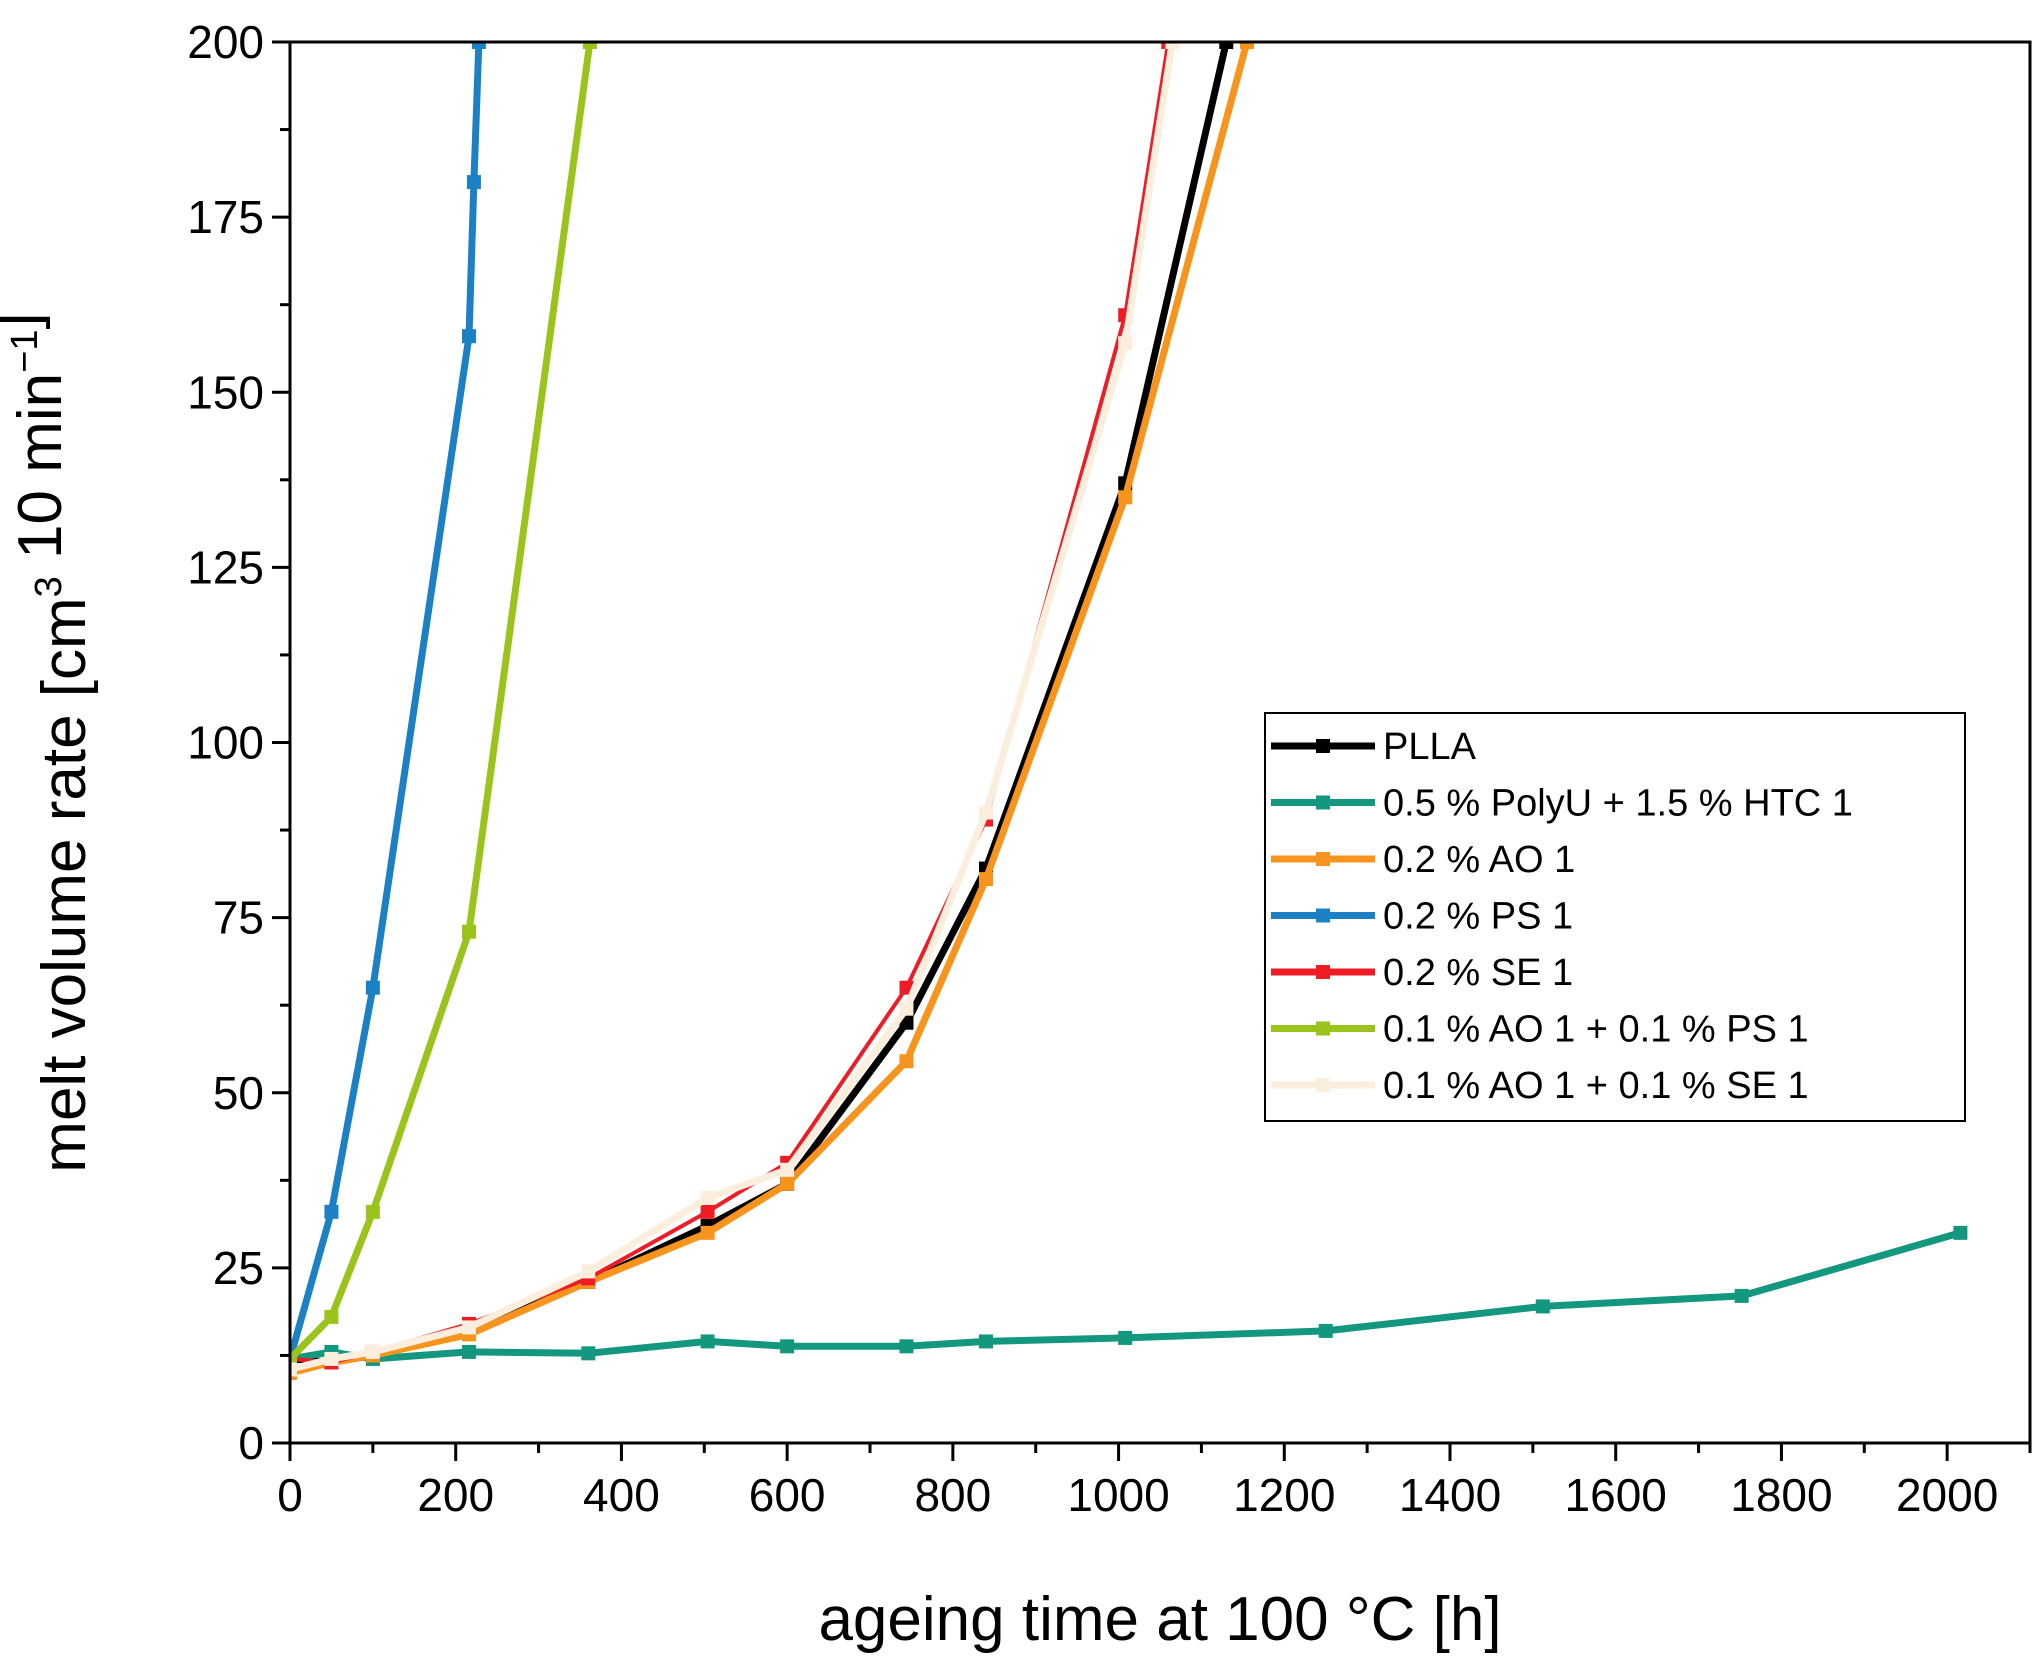 Image resolution: width=2038 pixels, height=1673 pixels. I want to click on legend-item: 0.1 % AO 1 + 0.1 % PS 1, so click(1540, 1030).